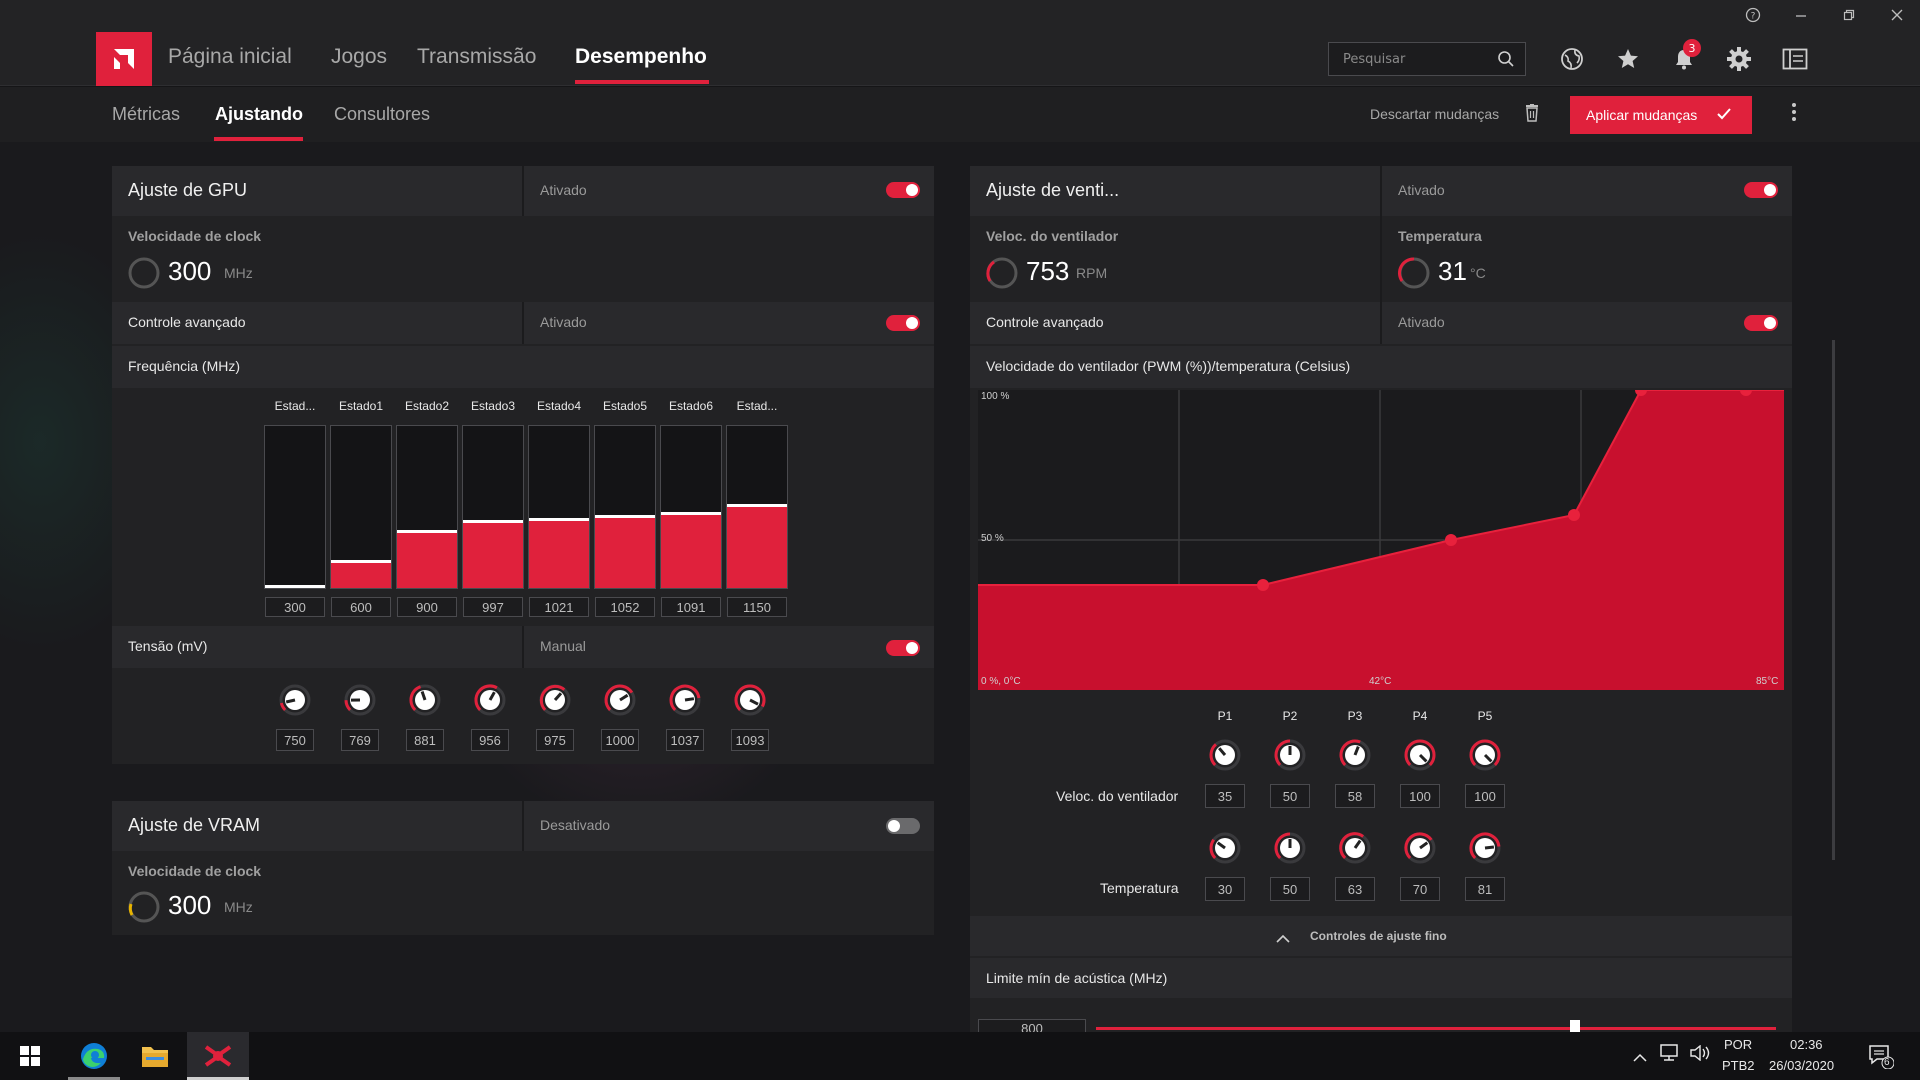 The height and width of the screenshot is (1080, 1920). What do you see at coordinates (1290, 889) in the screenshot?
I see `fan-temperature-input: 50` at bounding box center [1290, 889].